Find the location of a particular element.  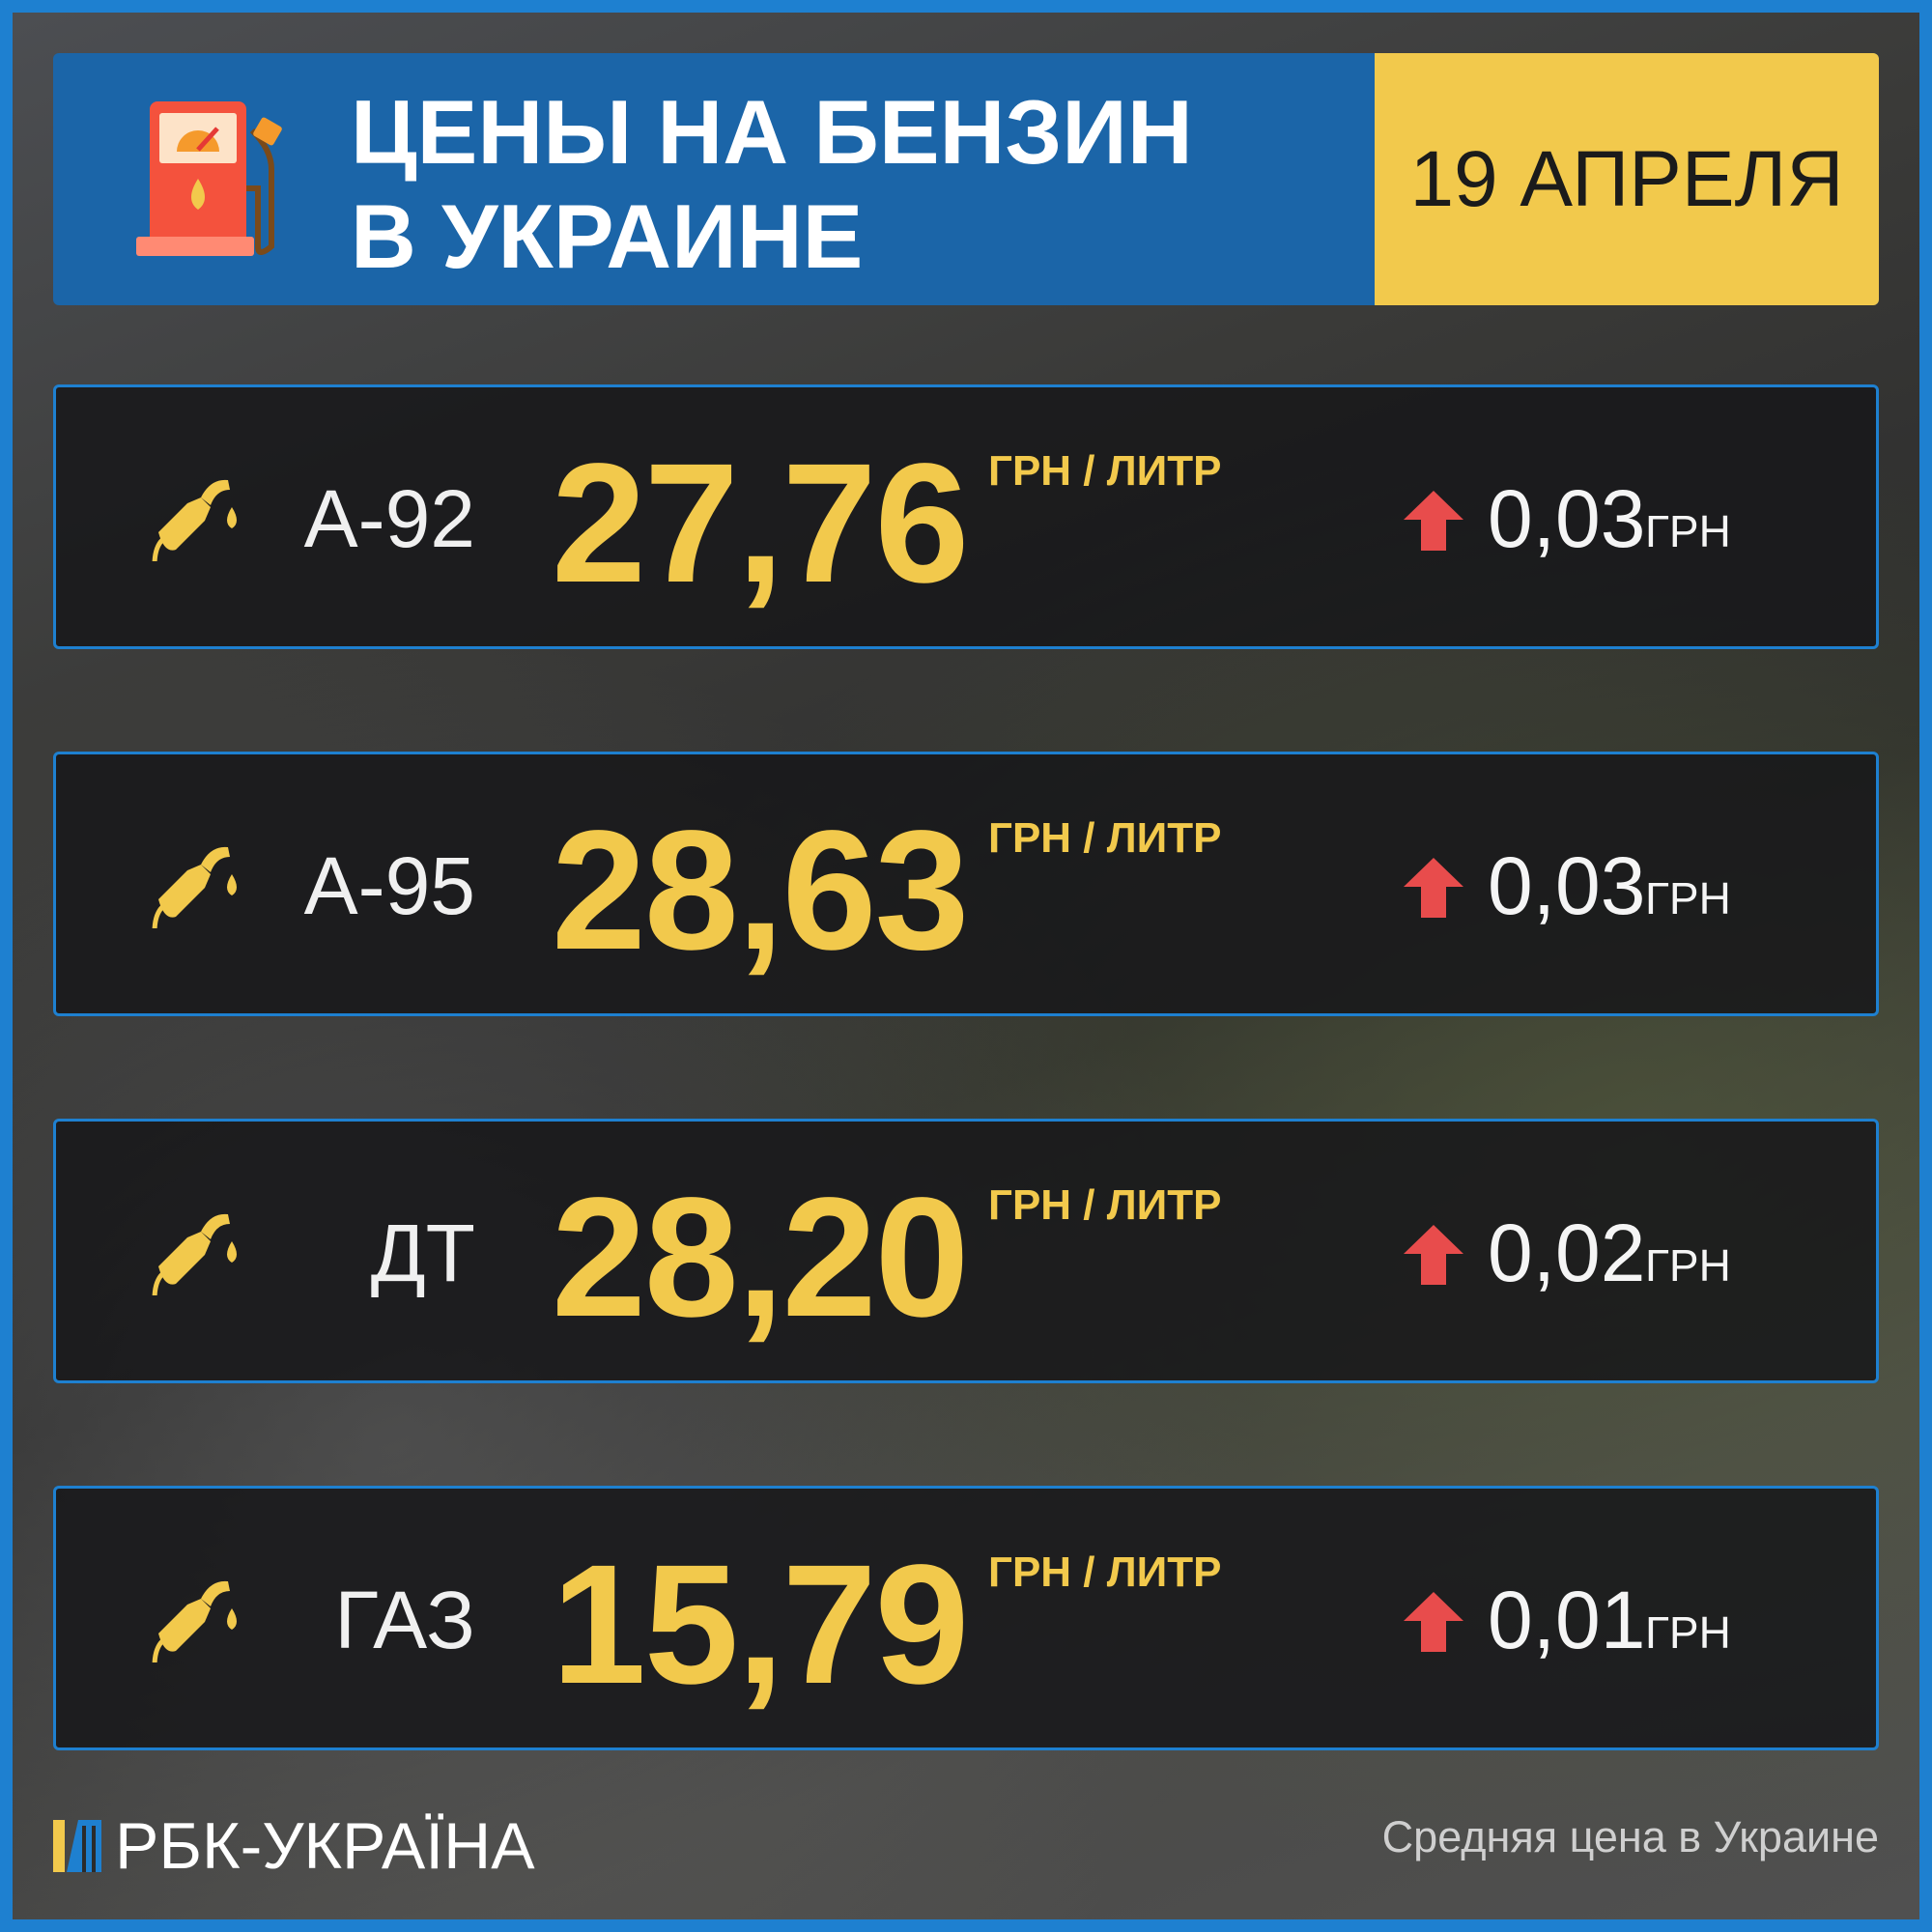

fuel-type: ДТ is located at coordinates (422, 1253).